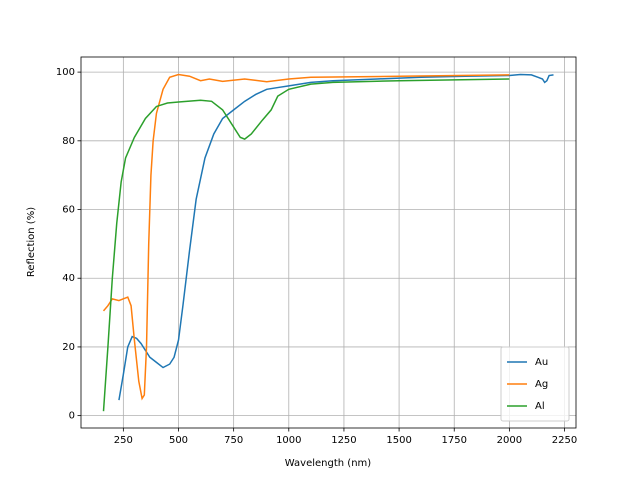 The image size is (640, 480). I want to click on legend-label: Au, so click(541, 362).